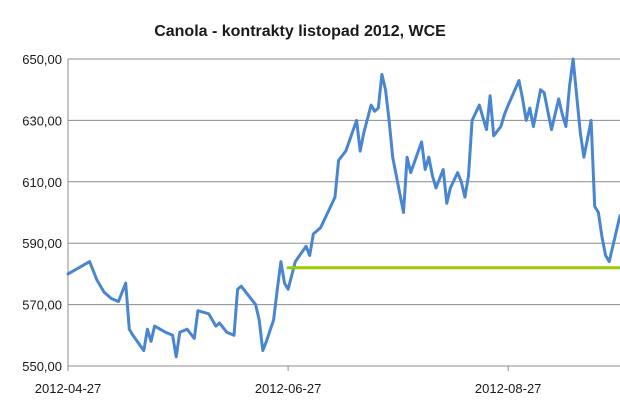 Image resolution: width=620 pixels, height=413 pixels. What do you see at coordinates (42, 366) in the screenshot?
I see `y-tick-label: 550,00` at bounding box center [42, 366].